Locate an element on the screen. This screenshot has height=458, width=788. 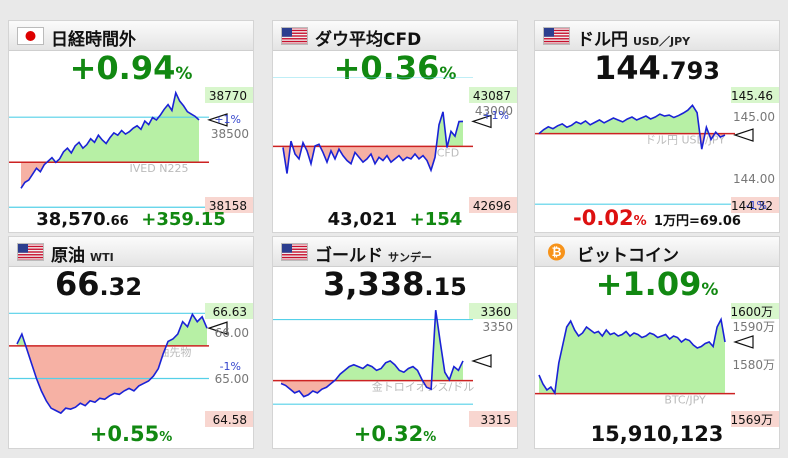
lower-label: 1569万 is located at coordinates (751, 420).